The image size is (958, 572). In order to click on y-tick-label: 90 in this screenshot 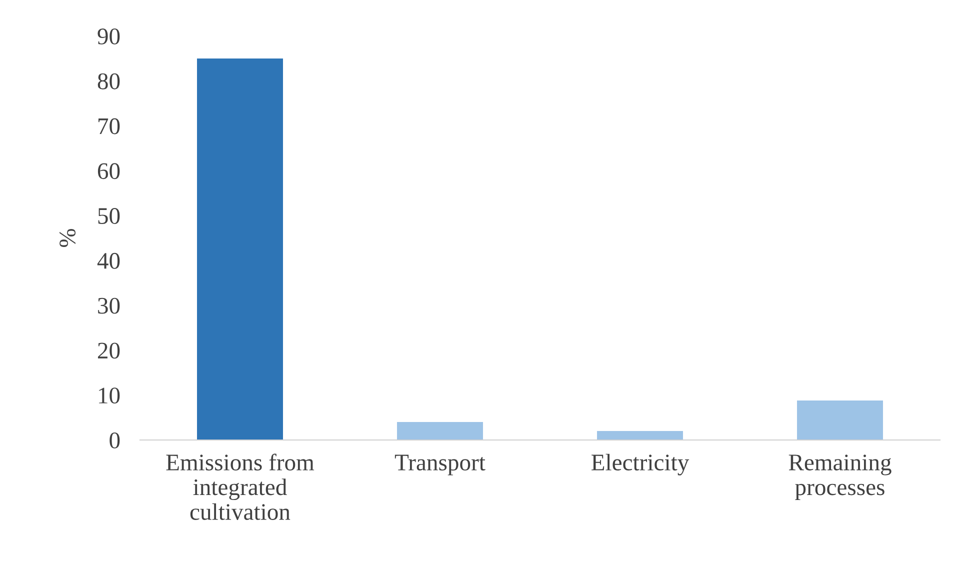, I will do `click(109, 36)`.